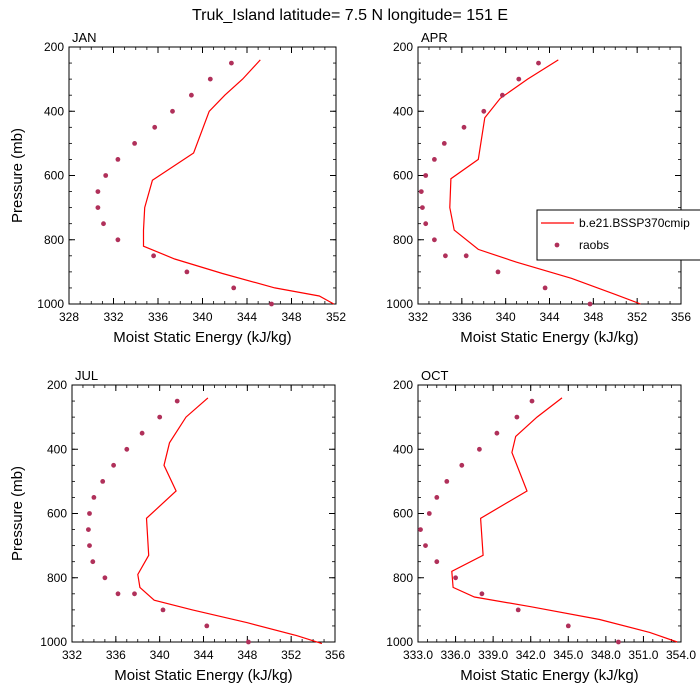 The image size is (700, 700). Describe the element at coordinates (594, 245) in the screenshot. I see `legend-label-obs: raobs` at that location.